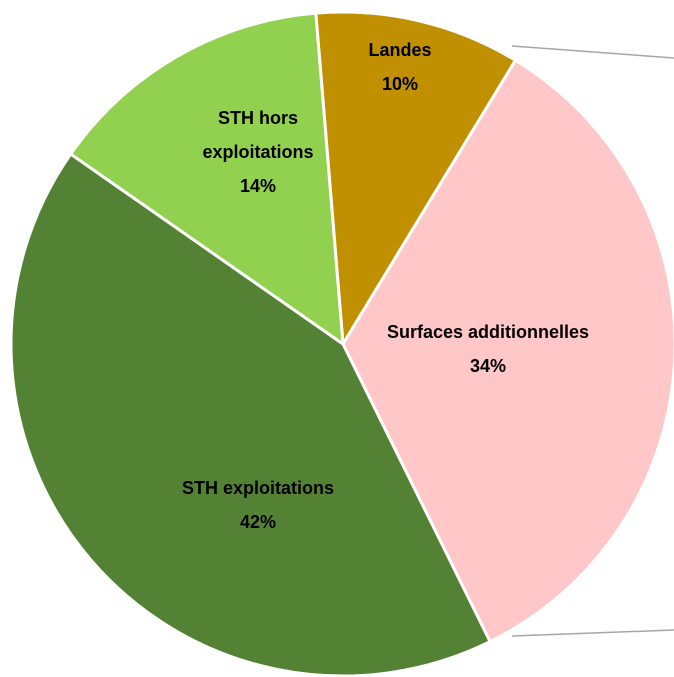 The height and width of the screenshot is (677, 674). I want to click on value-label: 10%, so click(400, 84).